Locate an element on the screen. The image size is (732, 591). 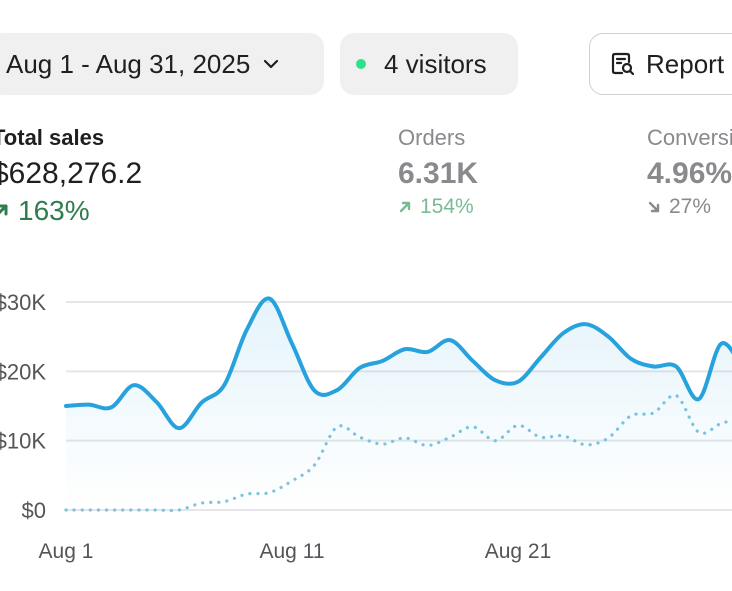
metric-title: Total sales is located at coordinates (52, 137).